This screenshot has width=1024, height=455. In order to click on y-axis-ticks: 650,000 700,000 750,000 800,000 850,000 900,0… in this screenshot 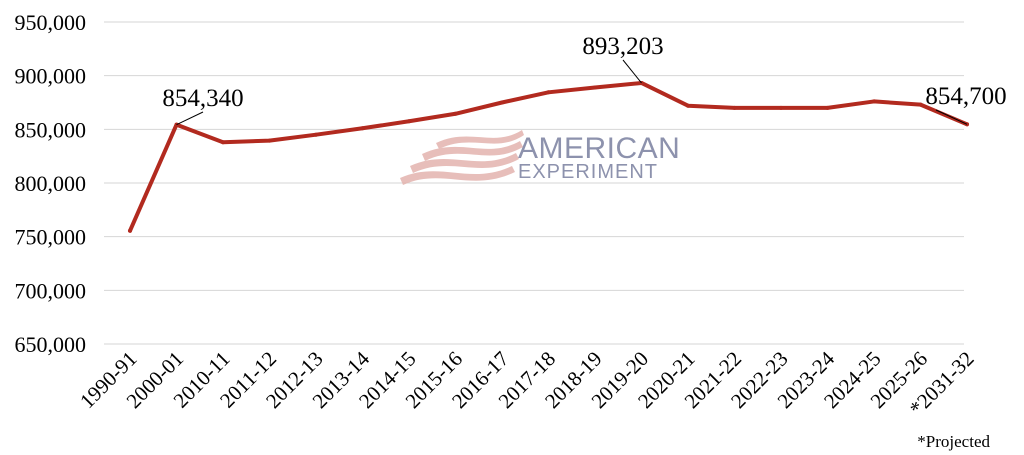, I will do `click(51, 183)`.